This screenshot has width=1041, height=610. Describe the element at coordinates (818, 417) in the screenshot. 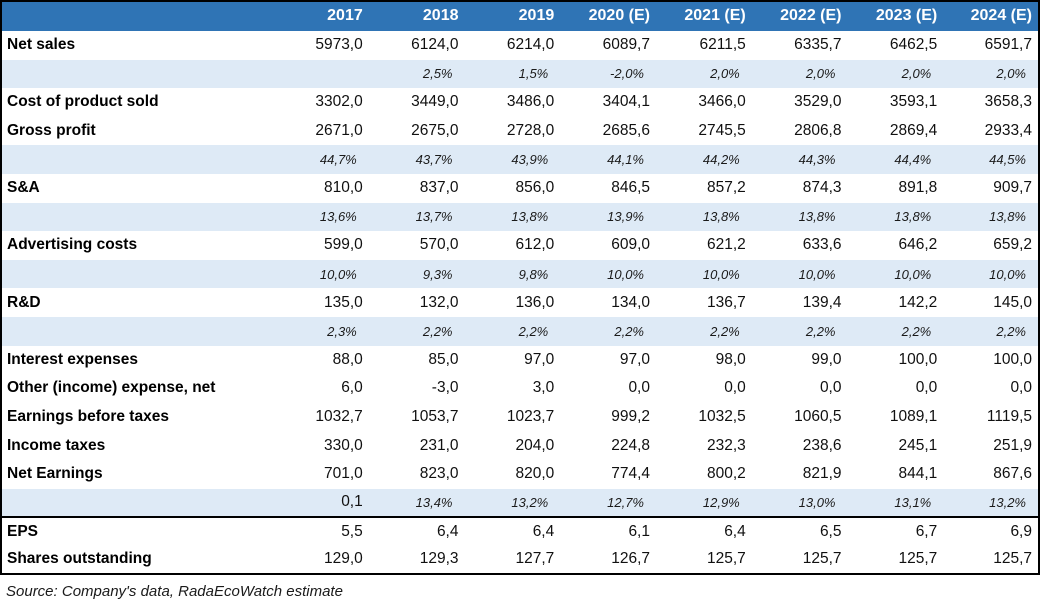

I see `value-cell: 1060,5` at that location.